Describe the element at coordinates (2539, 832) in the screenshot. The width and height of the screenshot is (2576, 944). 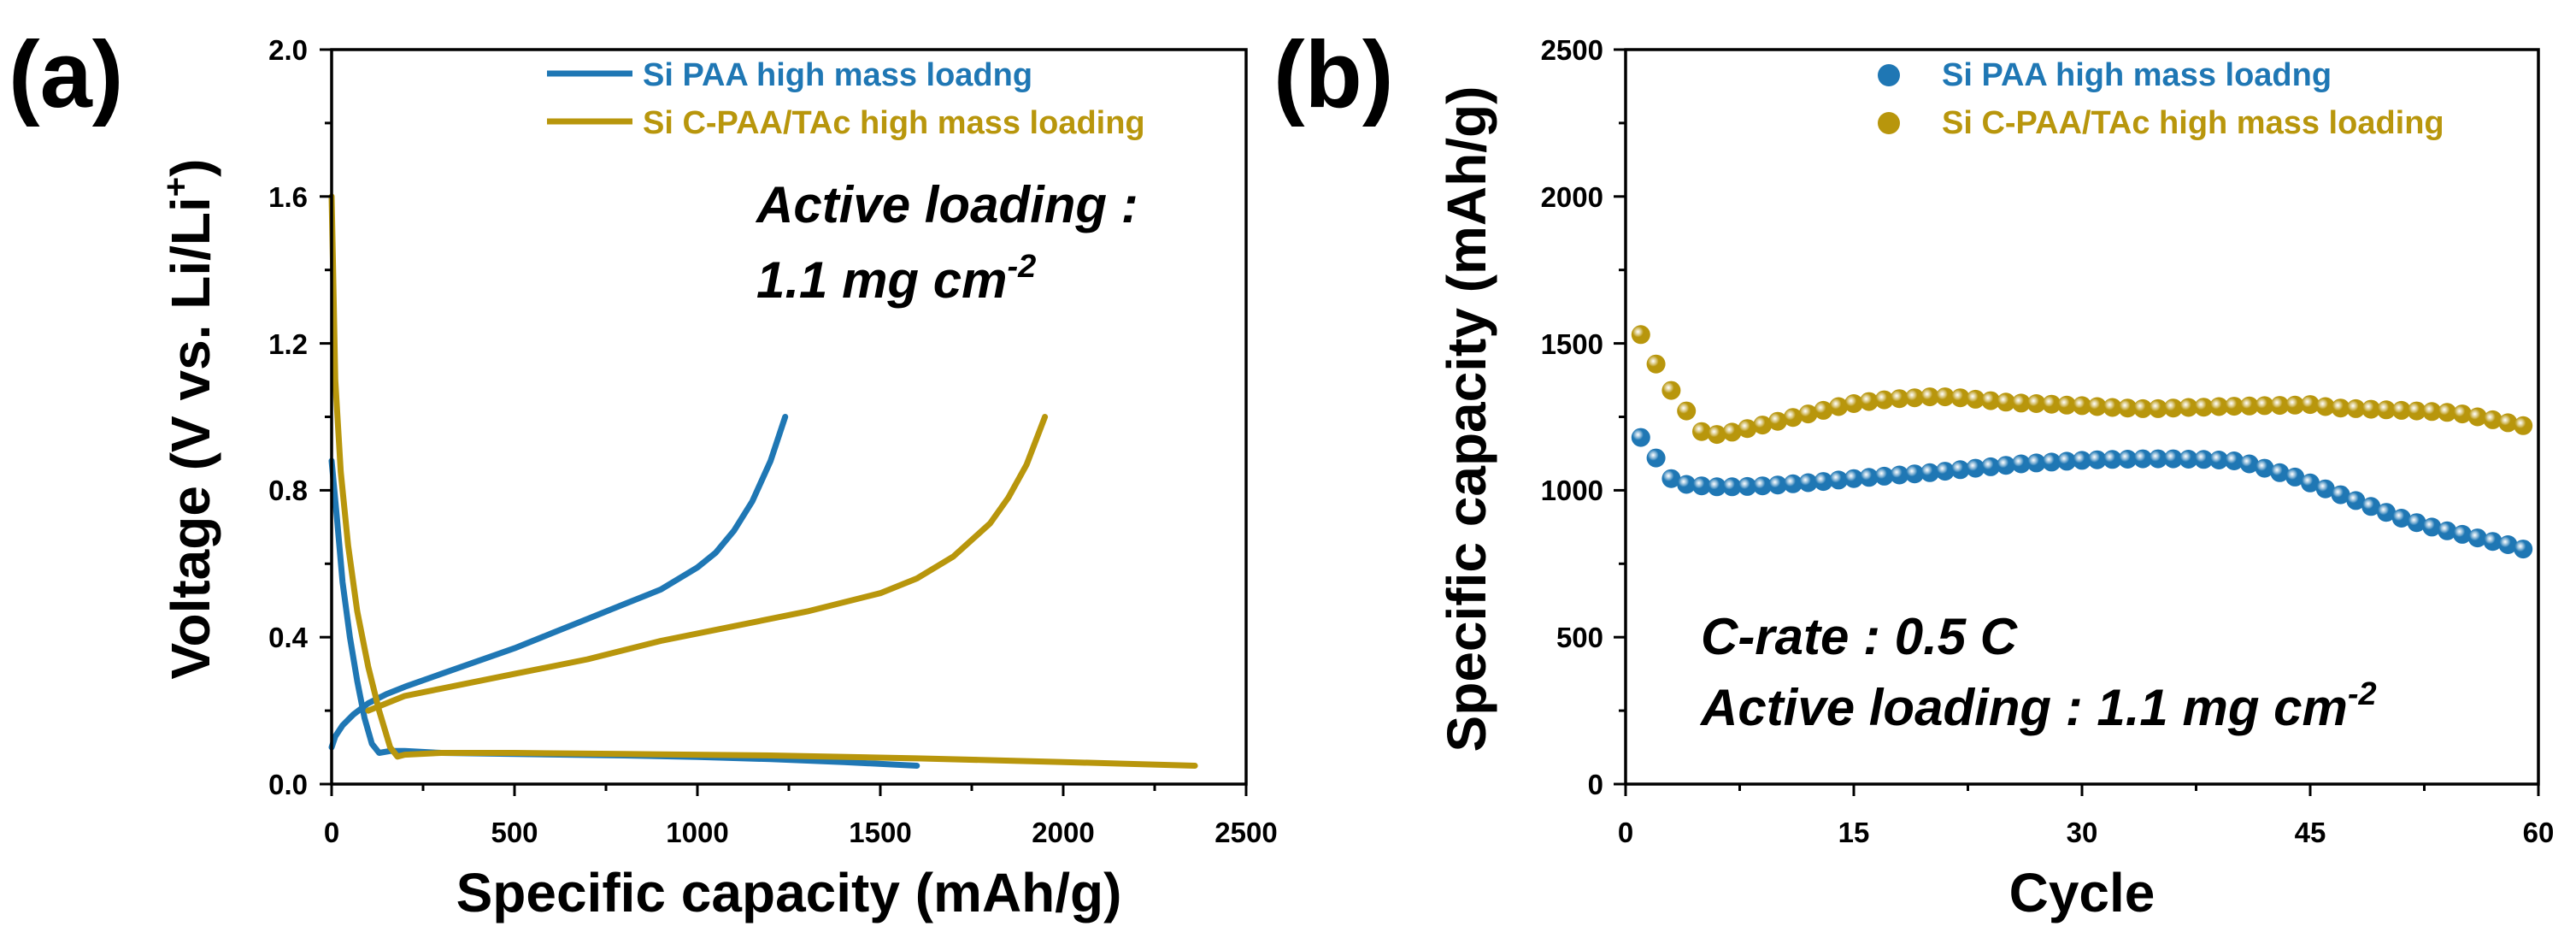
I see `b-xtick-60: 60` at that location.